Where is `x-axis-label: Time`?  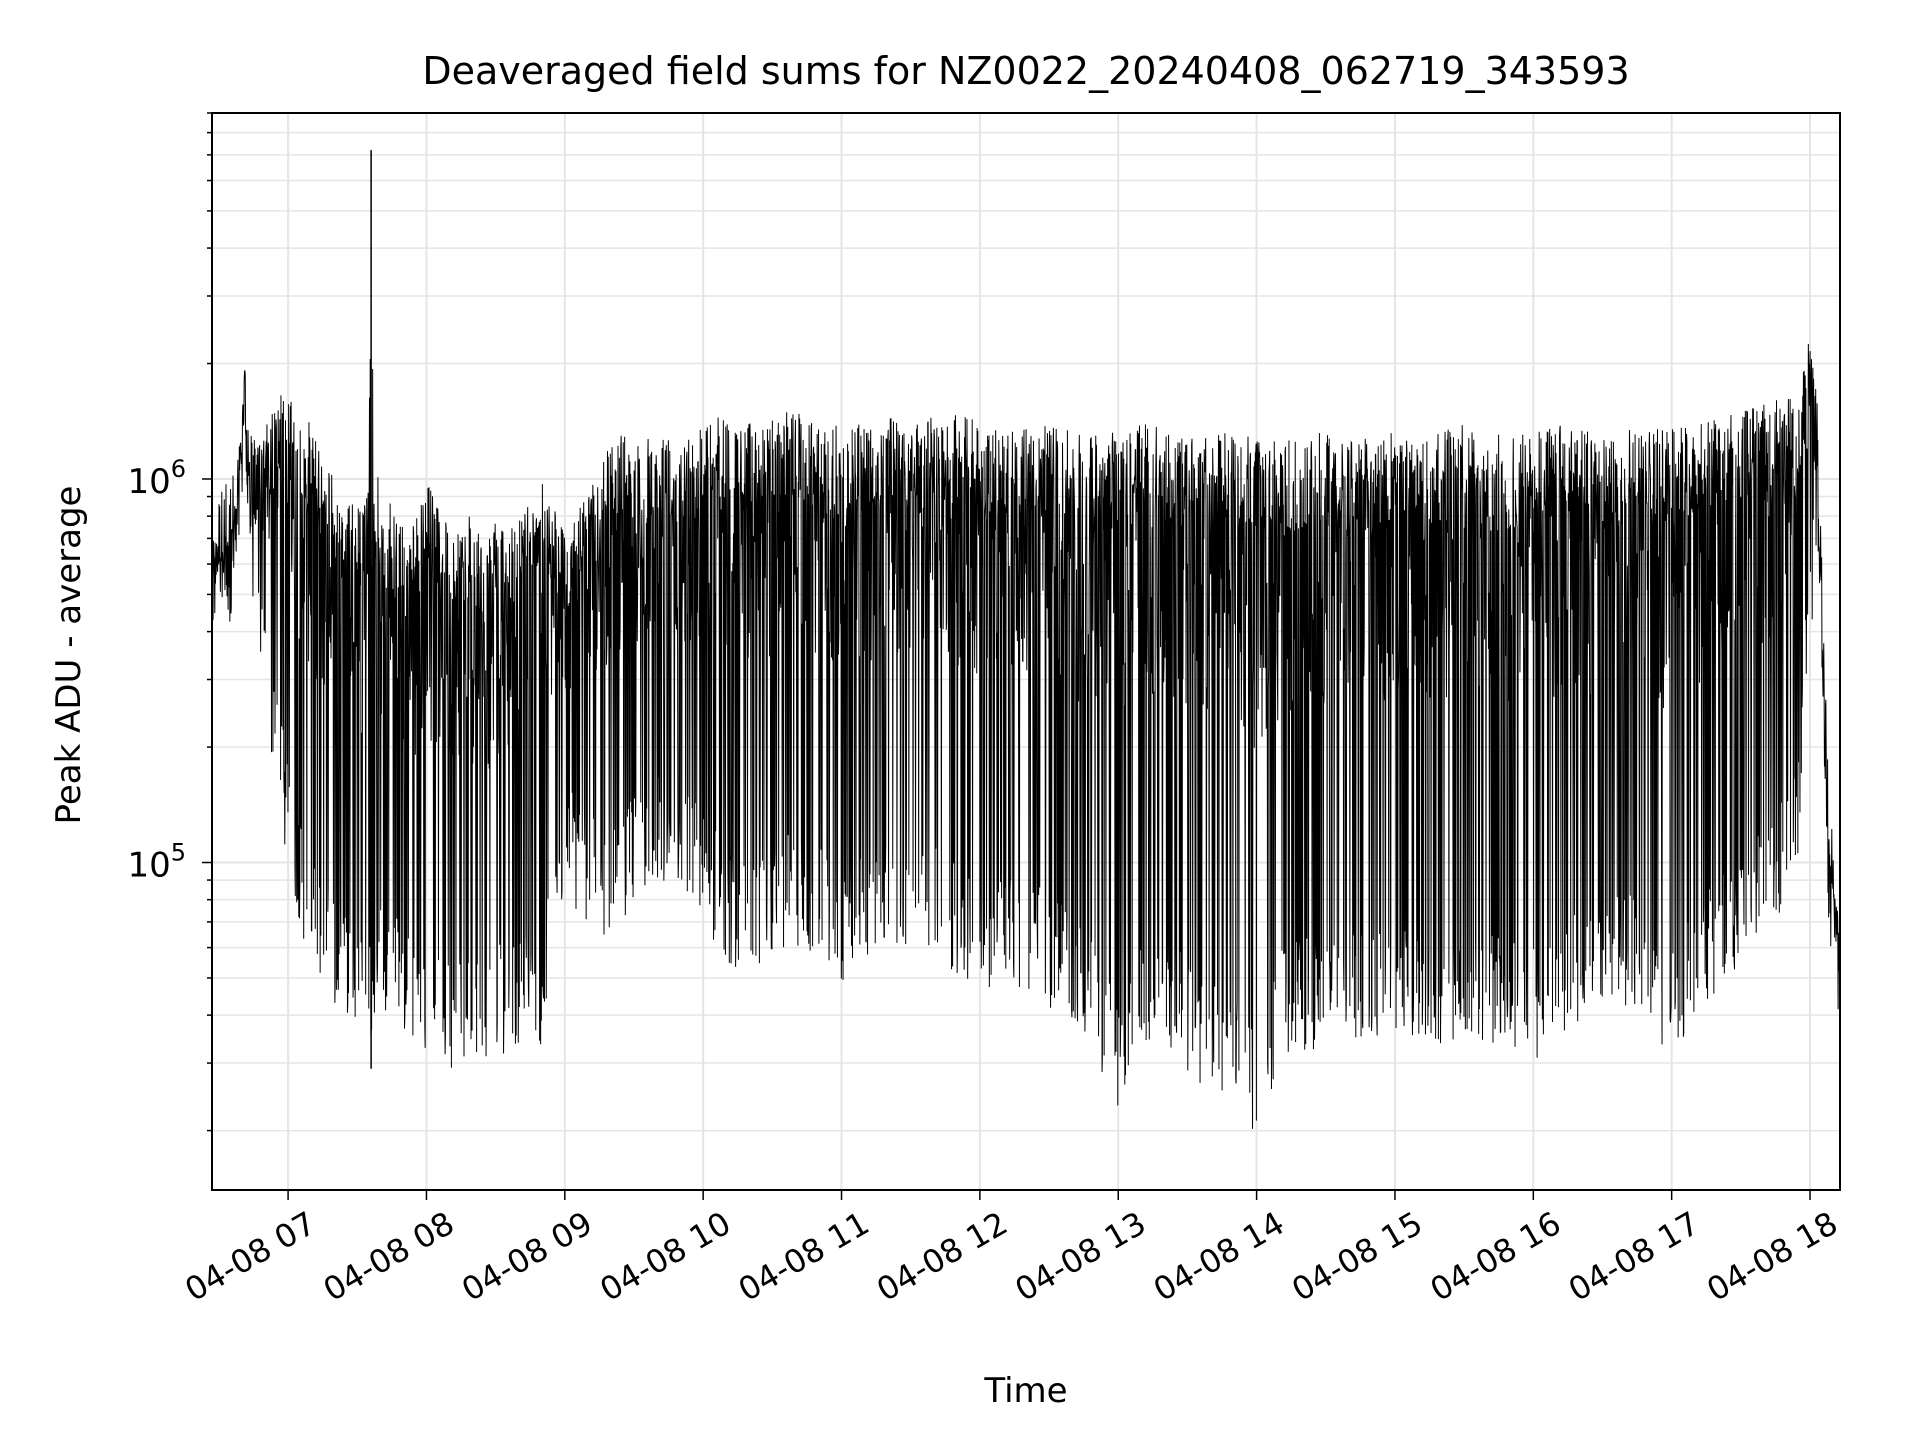 x-axis-label: Time is located at coordinates (1025, 1391).